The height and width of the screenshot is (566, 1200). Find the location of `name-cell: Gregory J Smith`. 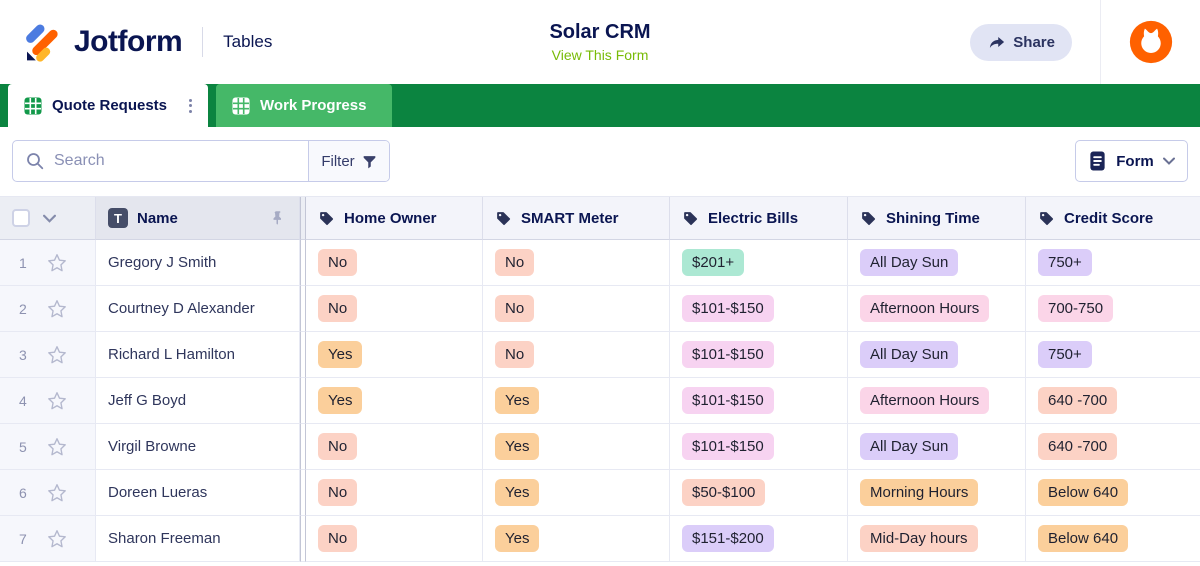

name-cell: Gregory J Smith is located at coordinates (198, 263).